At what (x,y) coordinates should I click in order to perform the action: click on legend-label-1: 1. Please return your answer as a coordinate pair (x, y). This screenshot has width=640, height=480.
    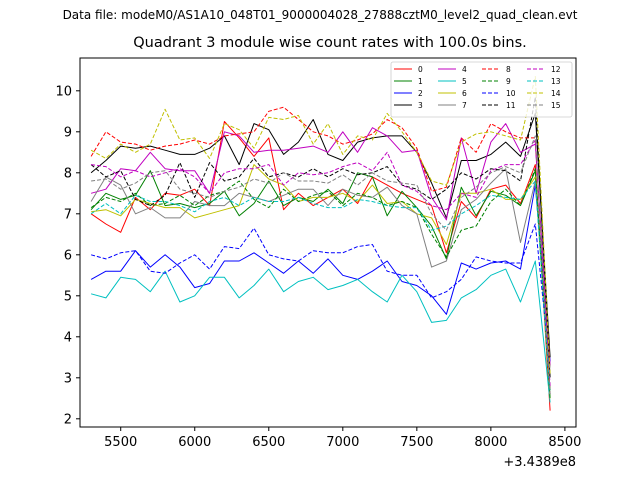
    Looking at the image, I should click on (420, 81).